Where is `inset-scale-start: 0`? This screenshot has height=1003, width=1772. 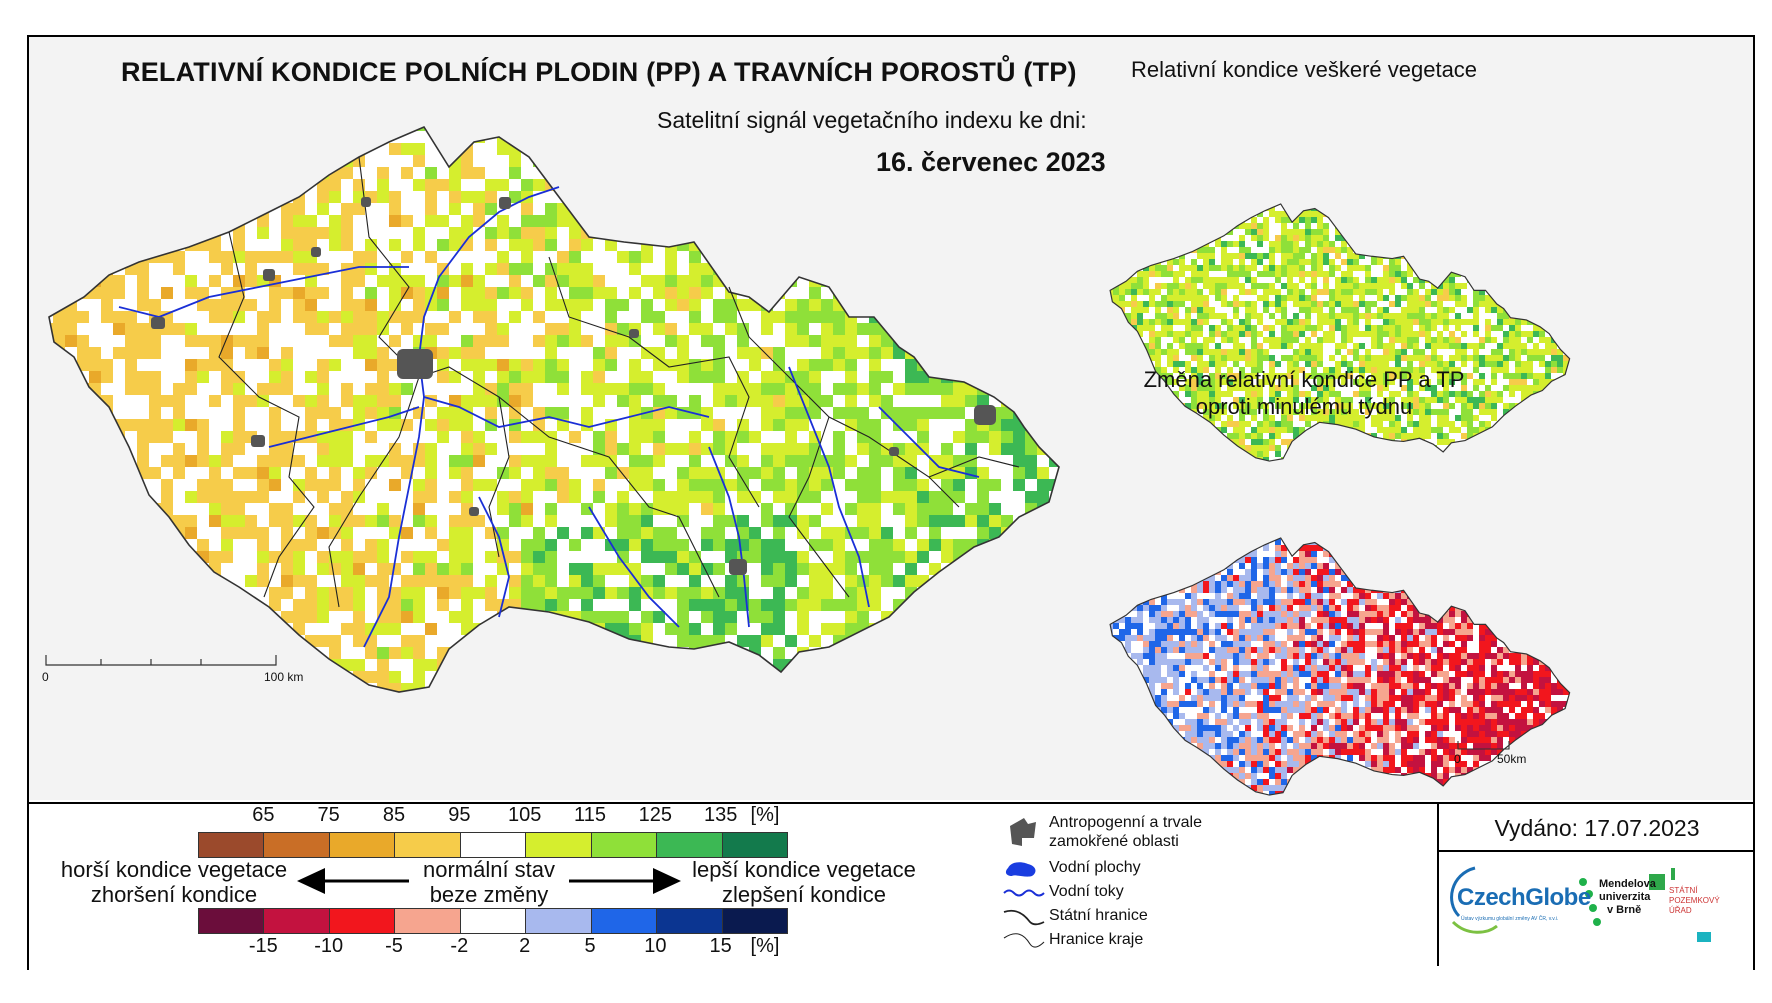
inset-scale-start: 0 is located at coordinates (1457, 759).